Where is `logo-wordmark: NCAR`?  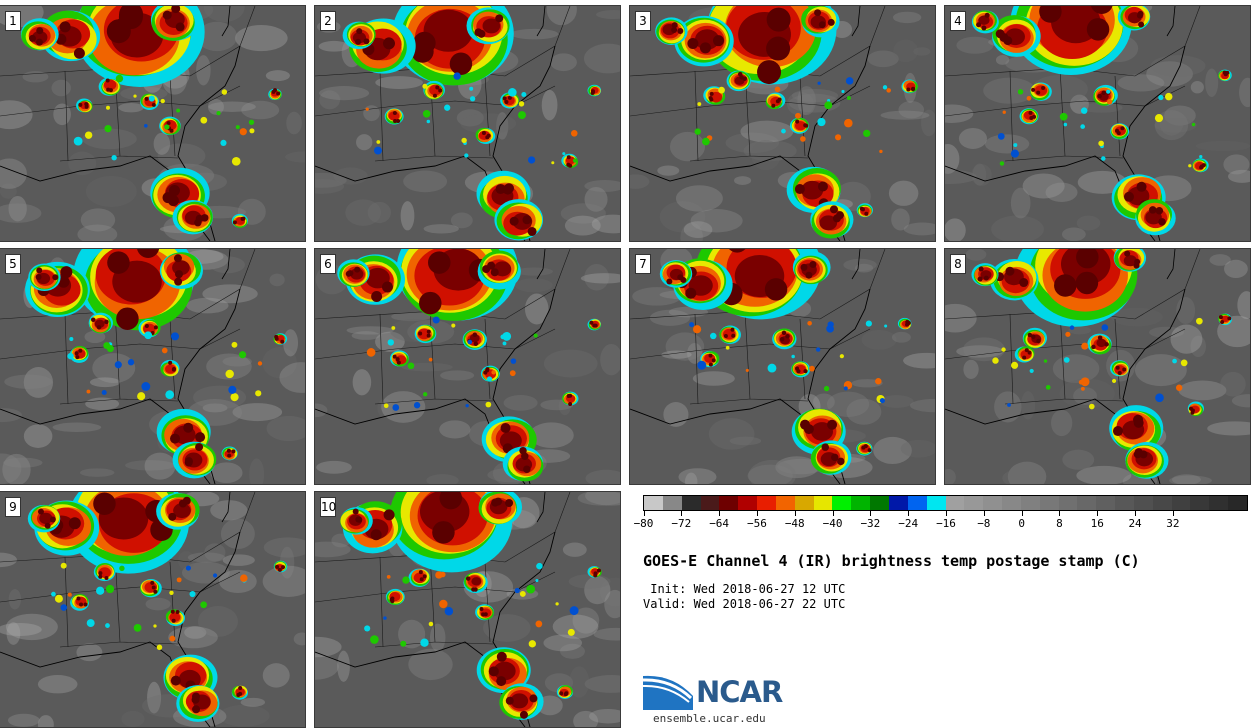
logo-wordmark: NCAR is located at coordinates (739, 692).